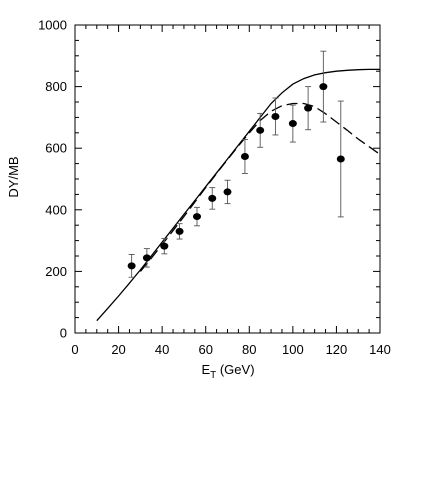 This screenshot has height=496, width=436. Describe the element at coordinates (213, 375) in the screenshot. I see `x-axis-title-subscript: T` at that location.